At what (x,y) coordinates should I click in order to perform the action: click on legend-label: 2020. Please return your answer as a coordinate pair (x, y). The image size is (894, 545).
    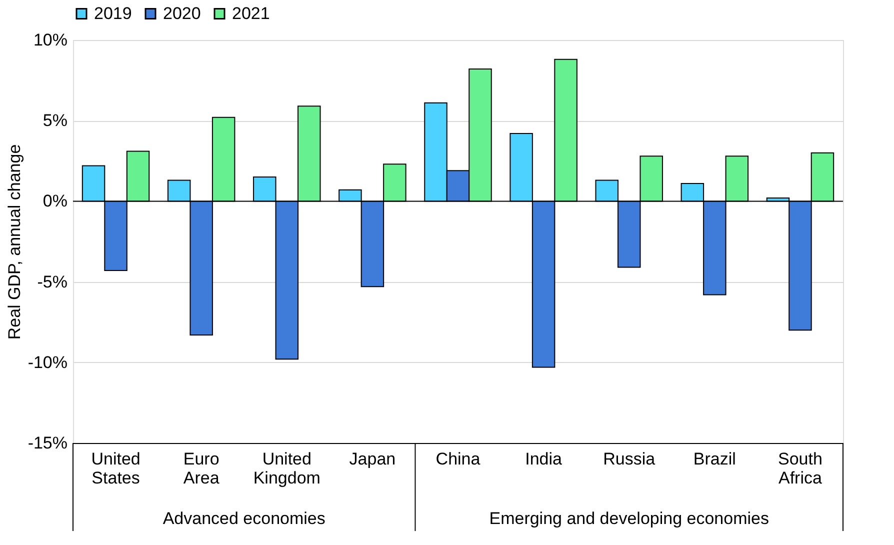
    Looking at the image, I should click on (182, 13).